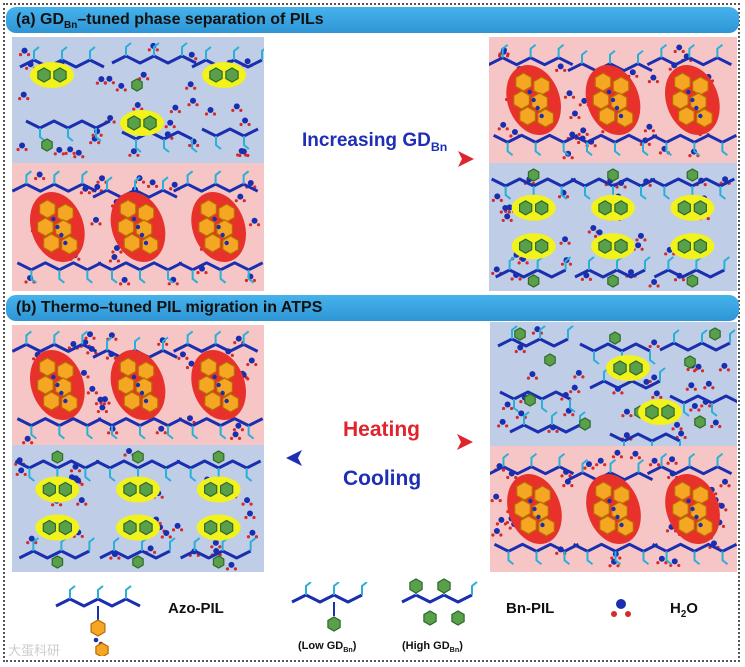 The height and width of the screenshot is (667, 745). Describe the element at coordinates (138, 508) in the screenshot. I see `b-left-bottom-blue-phase` at that location.